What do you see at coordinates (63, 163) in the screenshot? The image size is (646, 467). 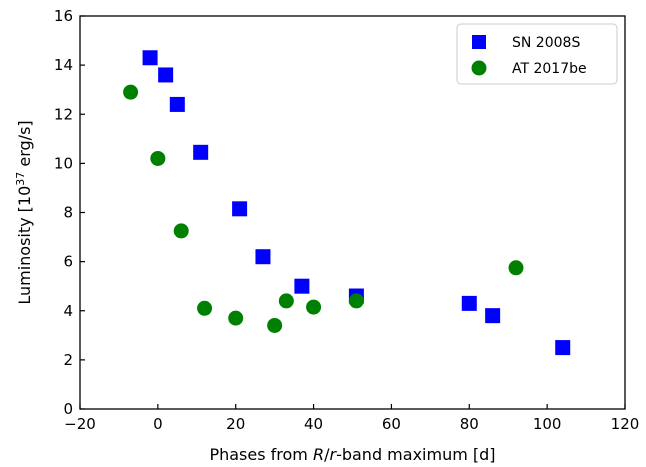 I see `y-tick-label: 10` at bounding box center [63, 163].